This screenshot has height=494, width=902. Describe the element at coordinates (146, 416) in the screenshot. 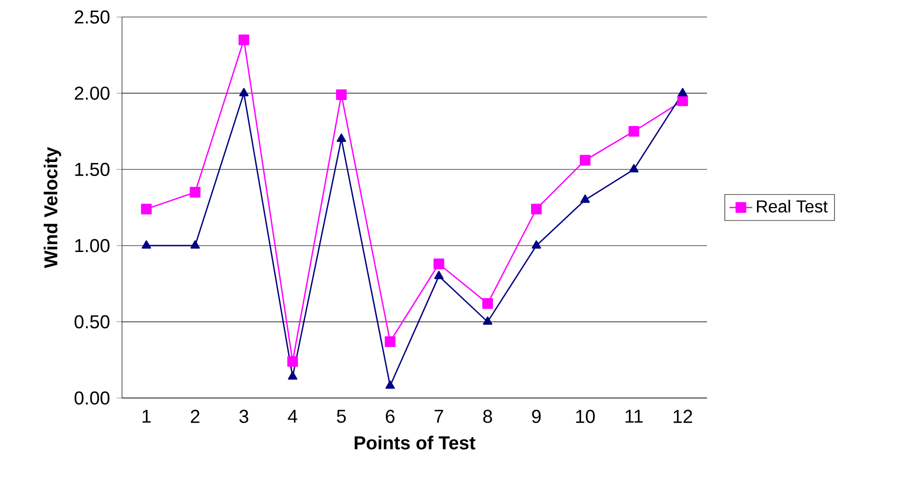

I see `x-tick-label: 1` at that location.